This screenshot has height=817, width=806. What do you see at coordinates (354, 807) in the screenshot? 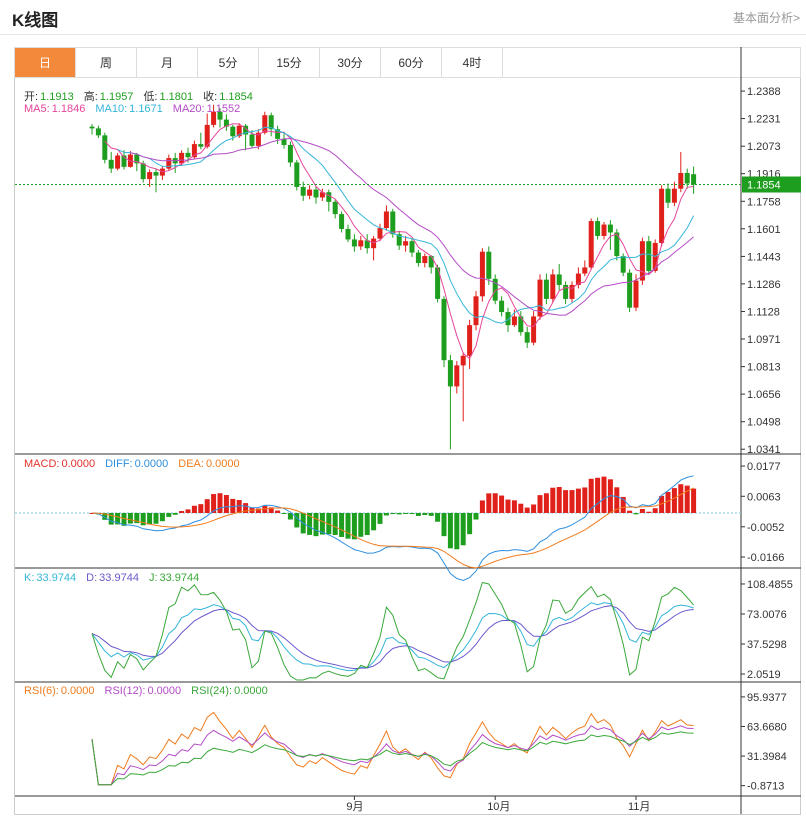
I see `time-label: 9月` at bounding box center [354, 807].